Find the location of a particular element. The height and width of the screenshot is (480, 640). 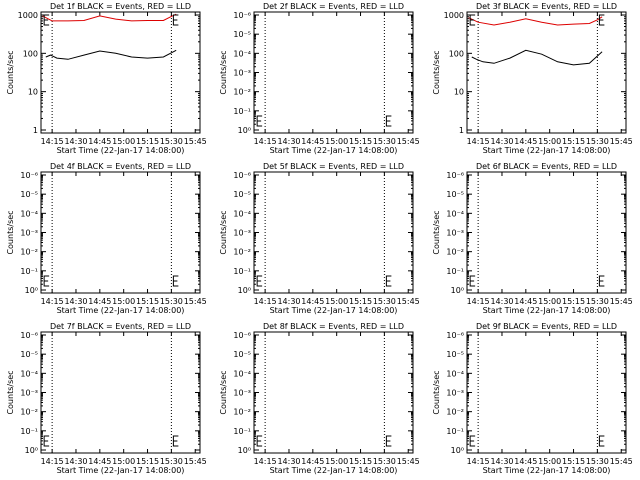

chart-8-ytick-label: 10⁰ is located at coordinates (244, 450).